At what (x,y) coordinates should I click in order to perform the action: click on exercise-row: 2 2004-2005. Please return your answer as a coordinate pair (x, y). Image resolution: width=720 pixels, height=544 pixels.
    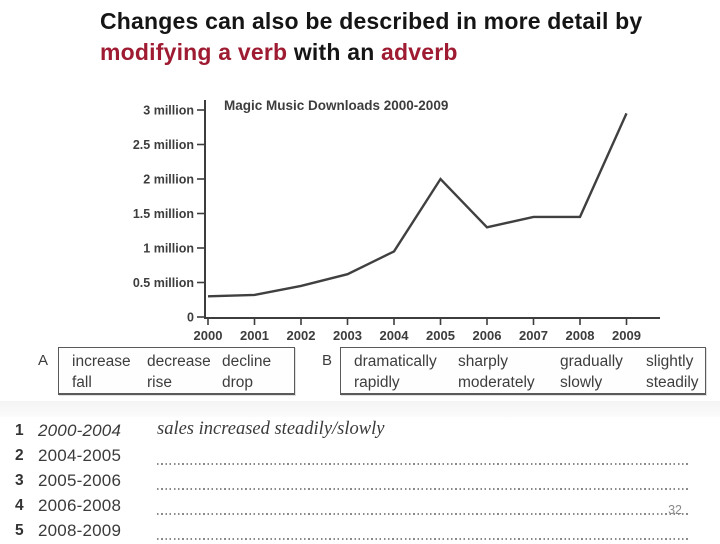
    Looking at the image, I should click on (352, 456).